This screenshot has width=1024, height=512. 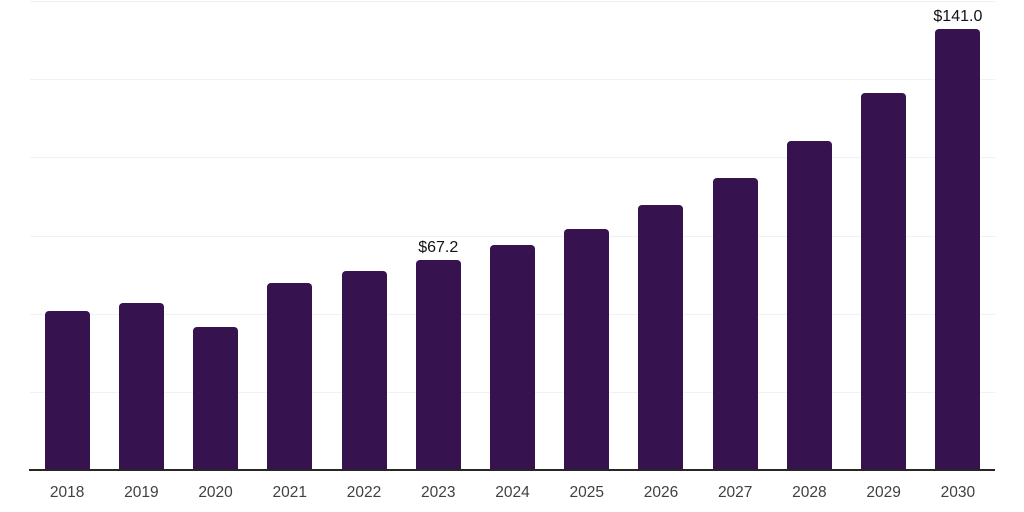 What do you see at coordinates (216, 398) in the screenshot?
I see `bar-2020` at bounding box center [216, 398].